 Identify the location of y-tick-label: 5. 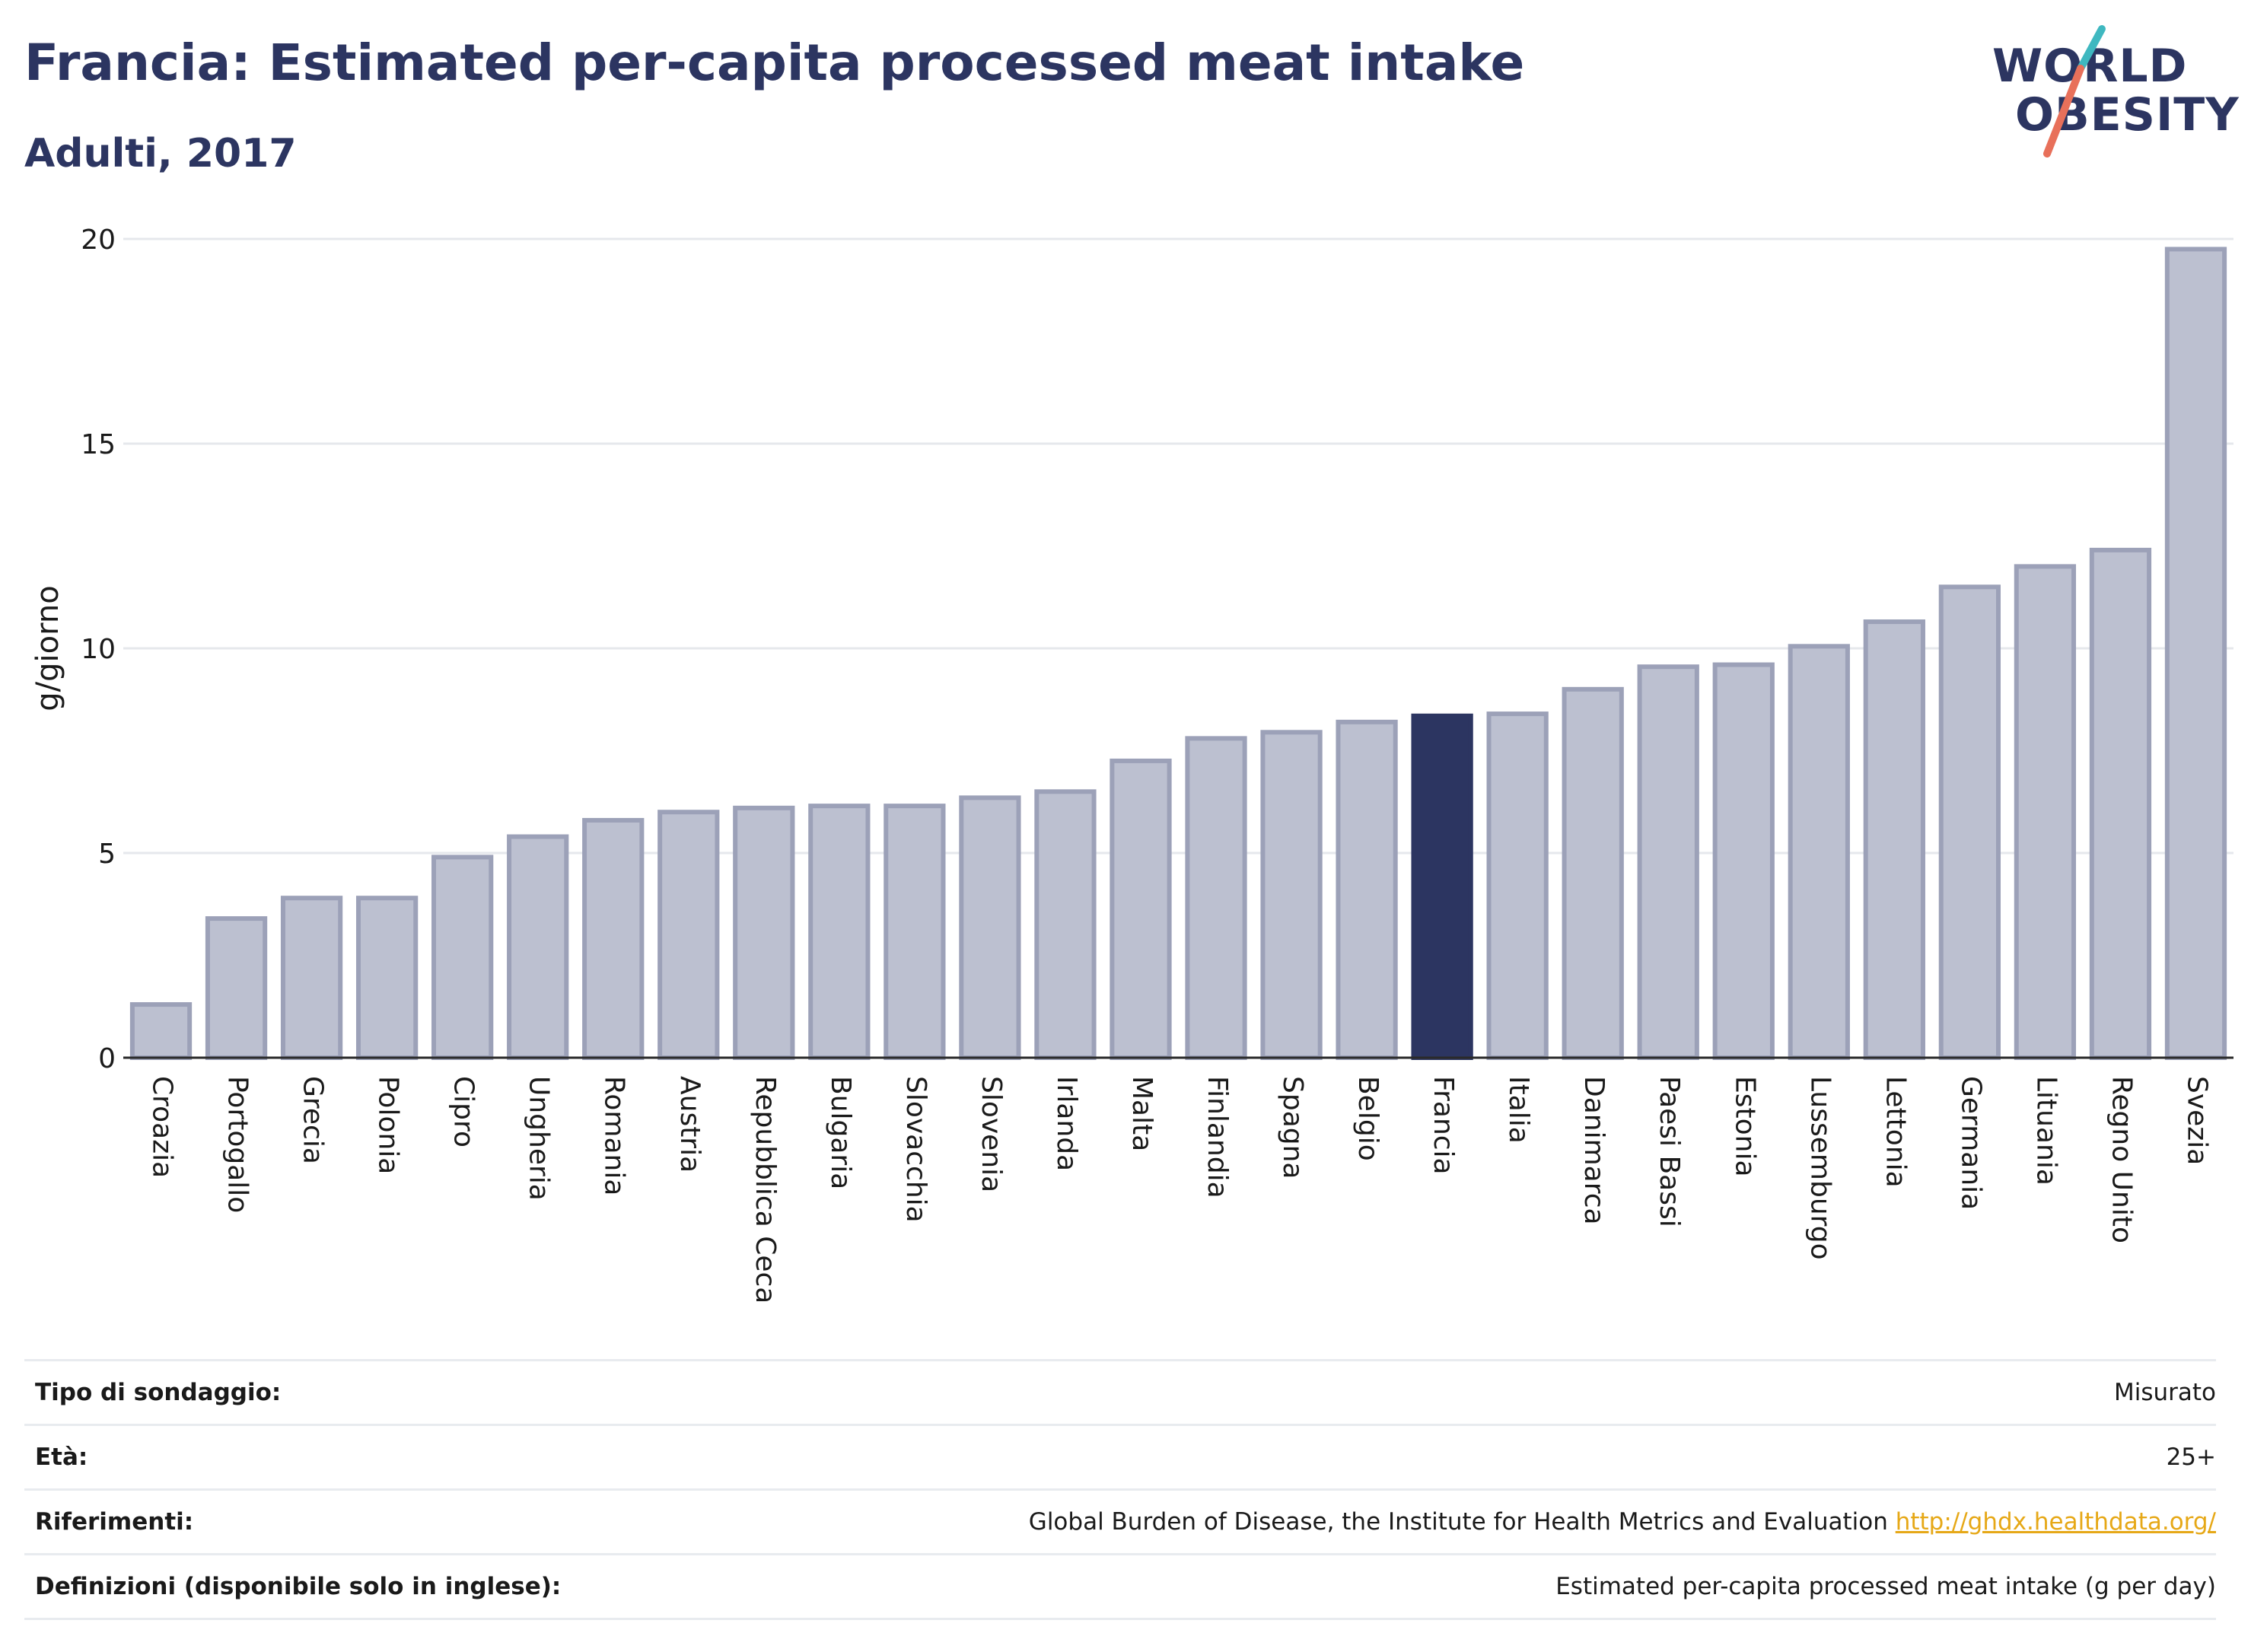
(107, 854).